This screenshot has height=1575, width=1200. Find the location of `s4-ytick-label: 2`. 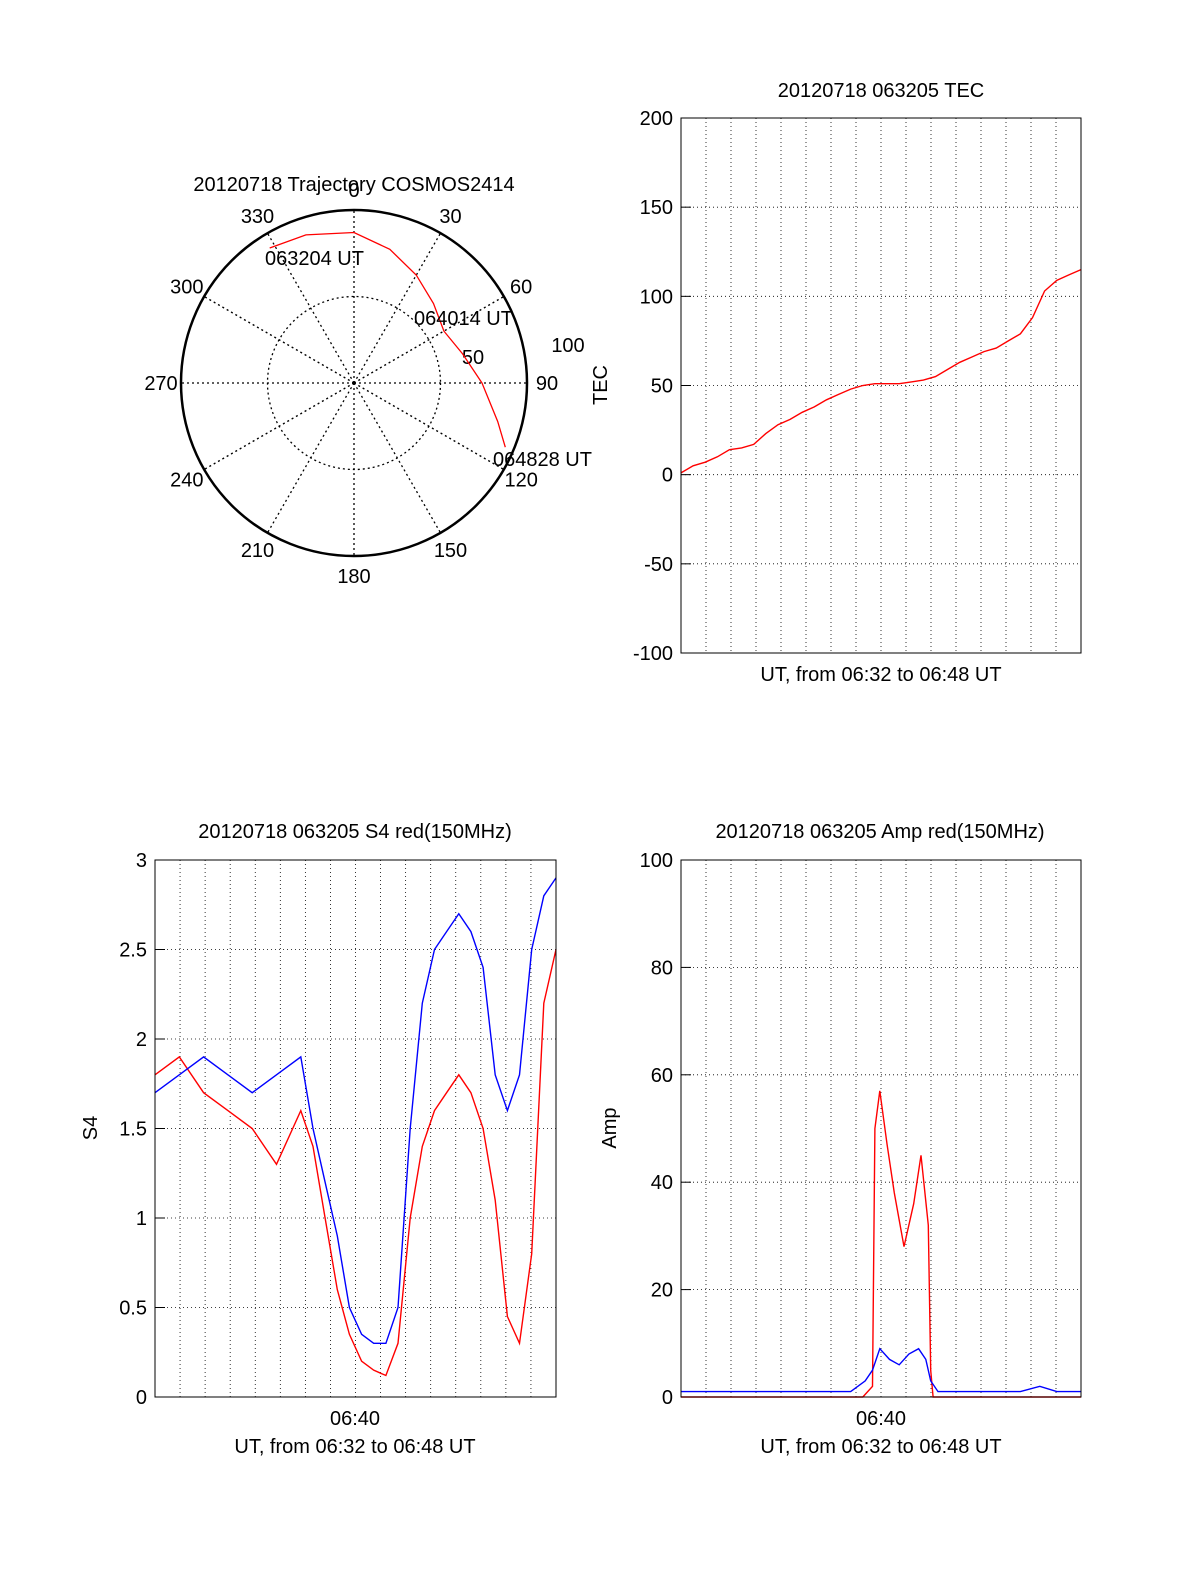

s4-ytick-label: 2 is located at coordinates (141, 1040).